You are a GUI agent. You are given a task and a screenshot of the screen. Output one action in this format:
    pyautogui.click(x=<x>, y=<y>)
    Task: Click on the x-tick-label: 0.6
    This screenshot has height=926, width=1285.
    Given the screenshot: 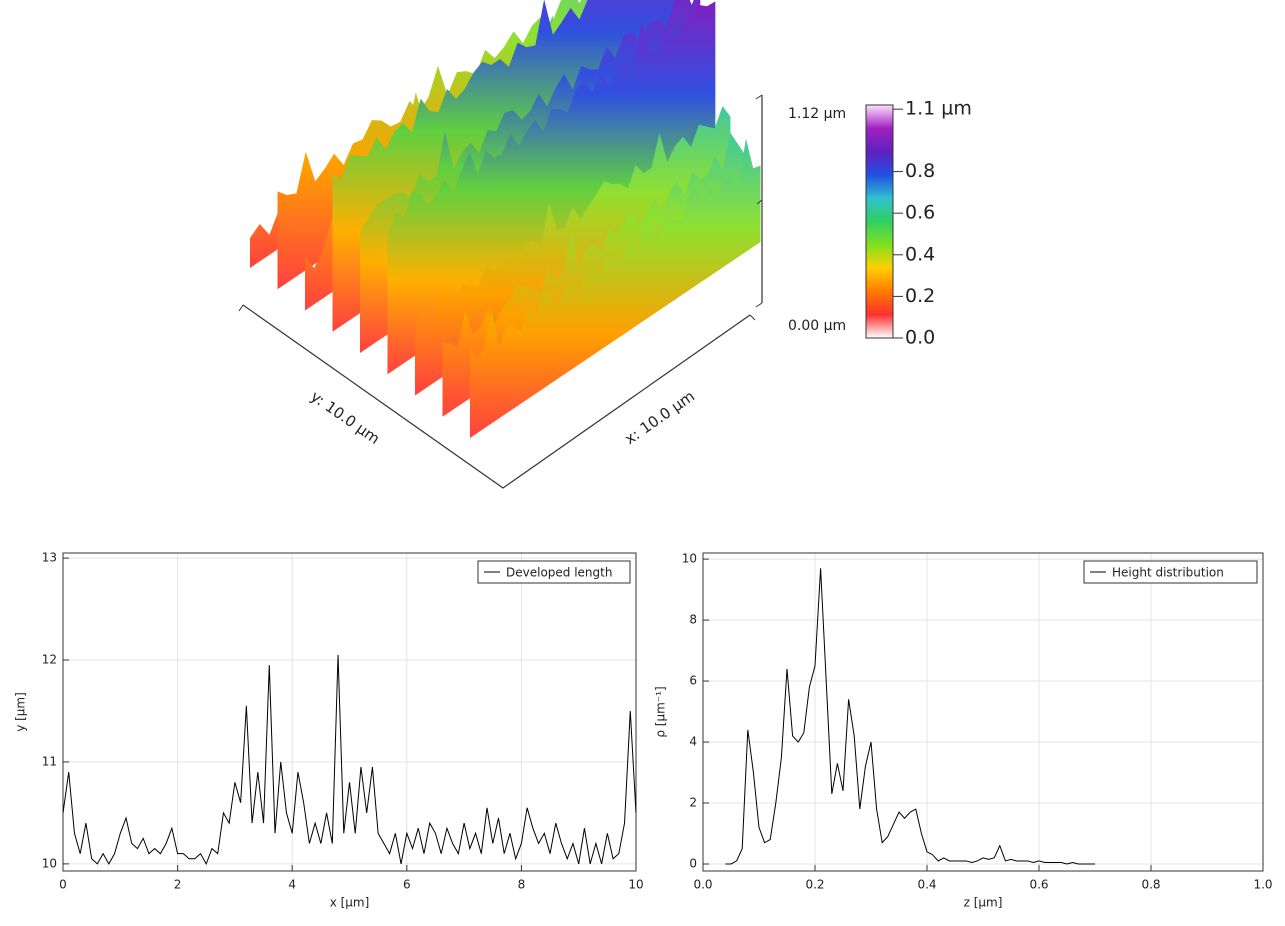 What is the action you would take?
    pyautogui.click(x=1038, y=885)
    